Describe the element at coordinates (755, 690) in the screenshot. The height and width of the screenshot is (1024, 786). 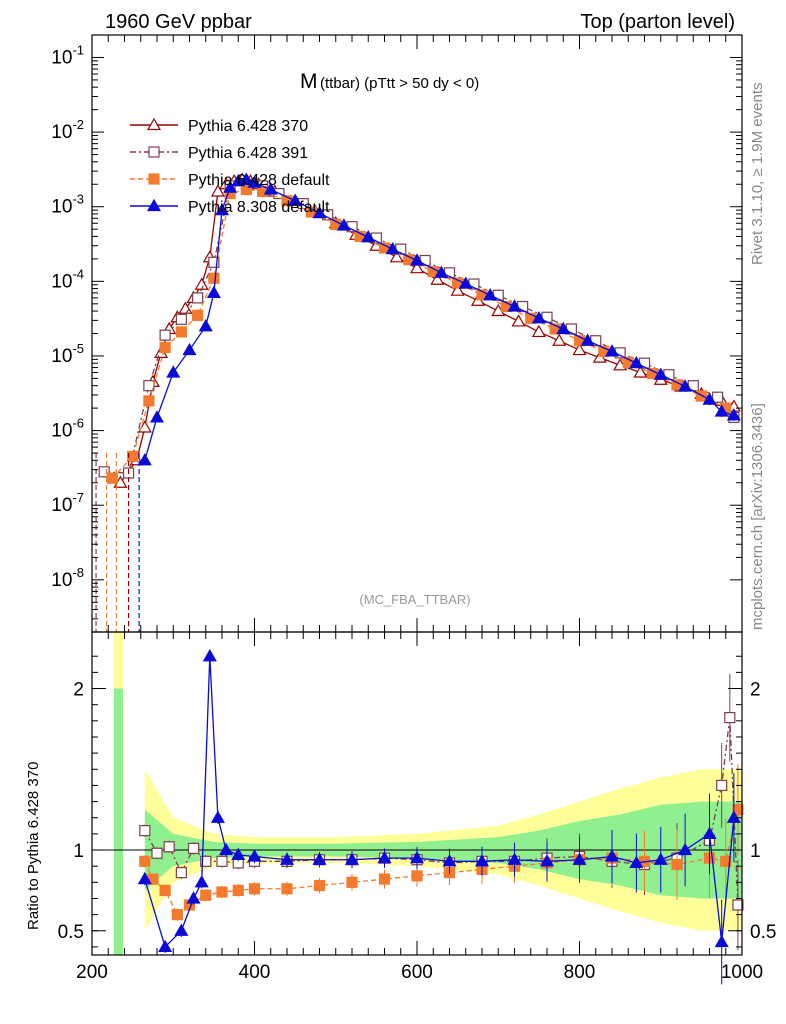
I see `ratio-y-tick-label-right: 2` at that location.